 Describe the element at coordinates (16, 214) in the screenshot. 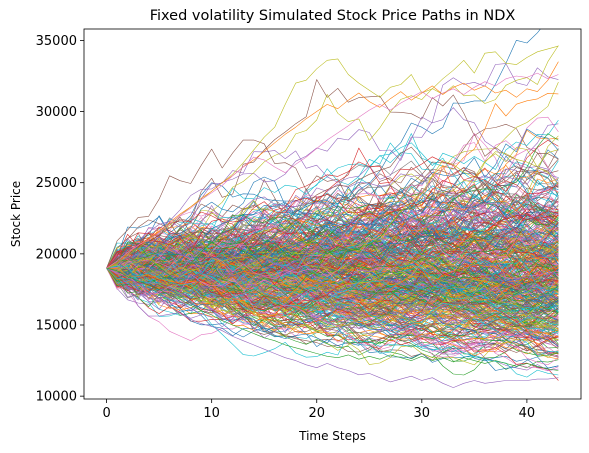

I see `y-axis-label: Stock Price` at that location.